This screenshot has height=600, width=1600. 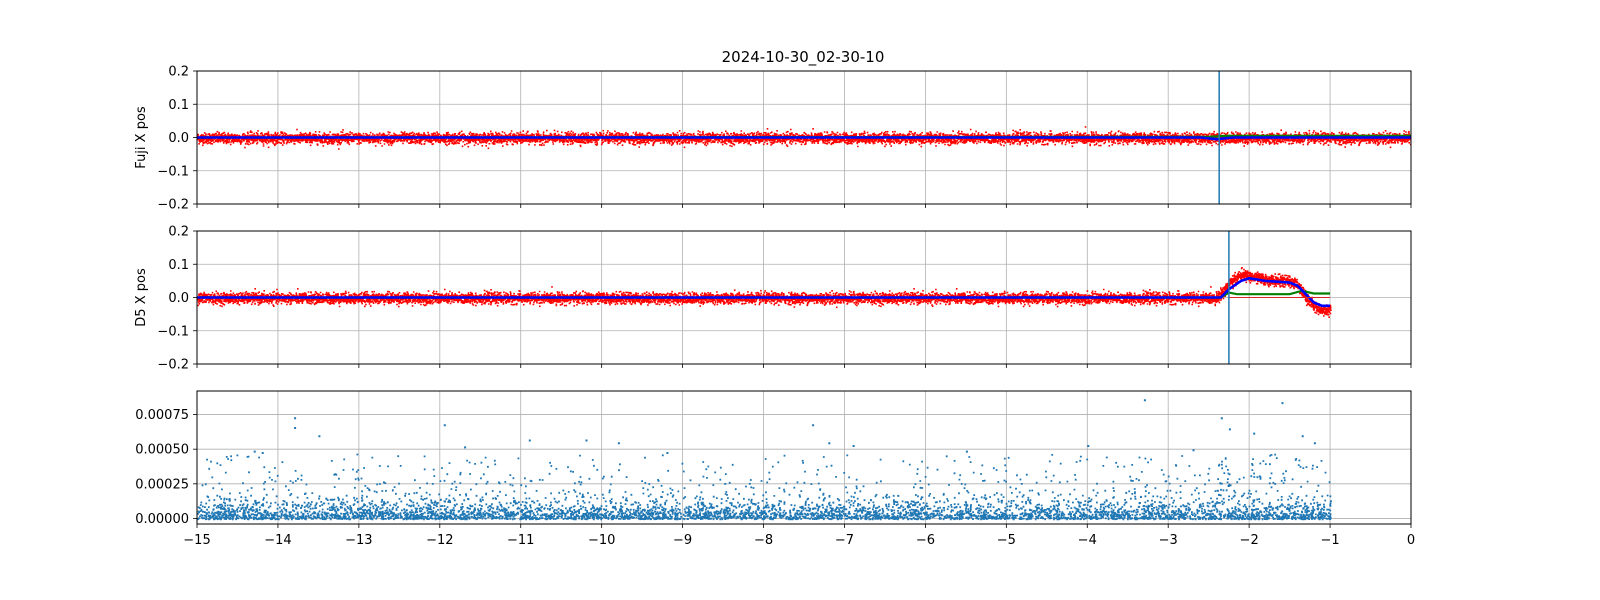 What do you see at coordinates (1329, 540) in the screenshot?
I see `x-tick-label: −1` at bounding box center [1329, 540].